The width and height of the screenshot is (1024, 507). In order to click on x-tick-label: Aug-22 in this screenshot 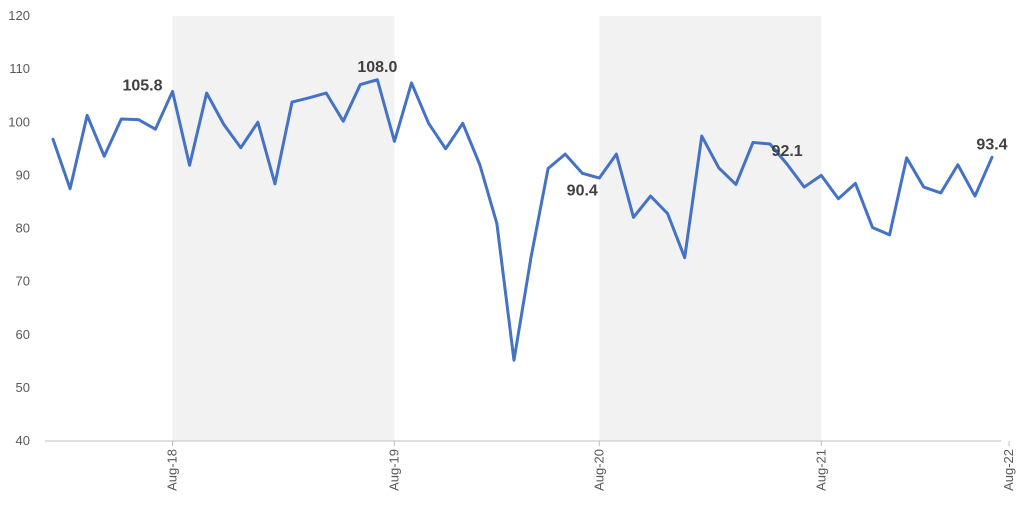, I will do `click(1008, 470)`.